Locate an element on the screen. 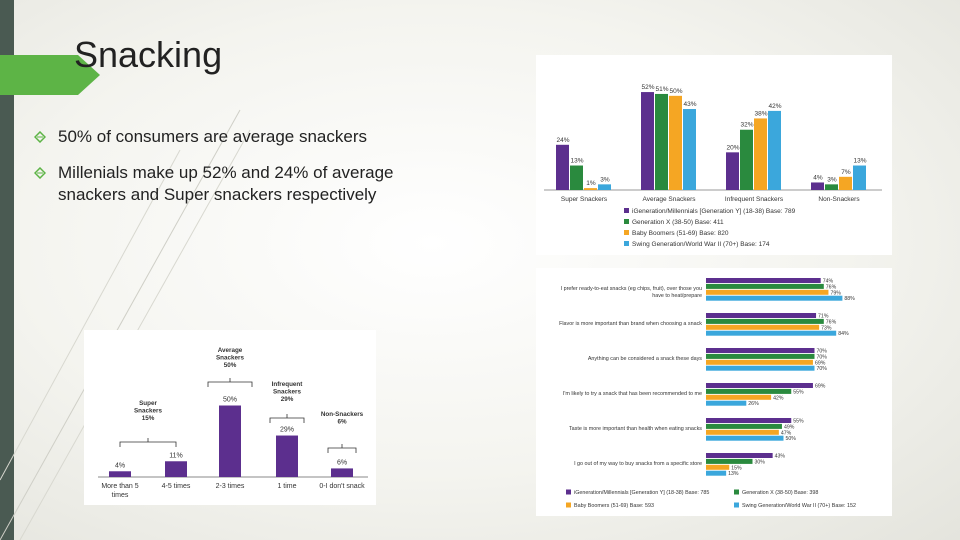 This screenshot has width=960, height=540. data-label: 6% is located at coordinates (342, 462).